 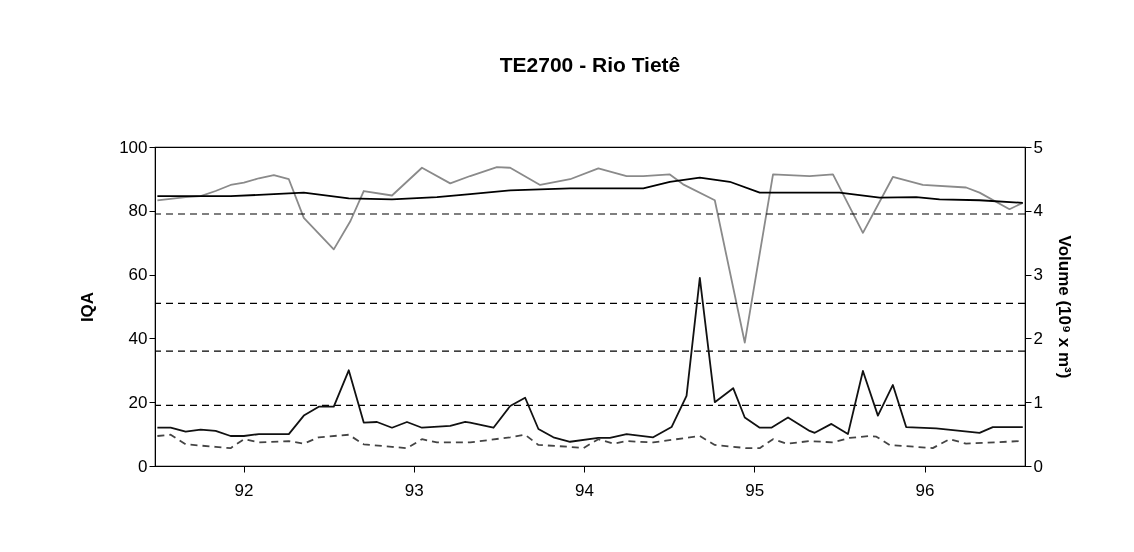 What do you see at coordinates (590, 64) in the screenshot?
I see `chart-title: TE2700 - Rio Tietê` at bounding box center [590, 64].